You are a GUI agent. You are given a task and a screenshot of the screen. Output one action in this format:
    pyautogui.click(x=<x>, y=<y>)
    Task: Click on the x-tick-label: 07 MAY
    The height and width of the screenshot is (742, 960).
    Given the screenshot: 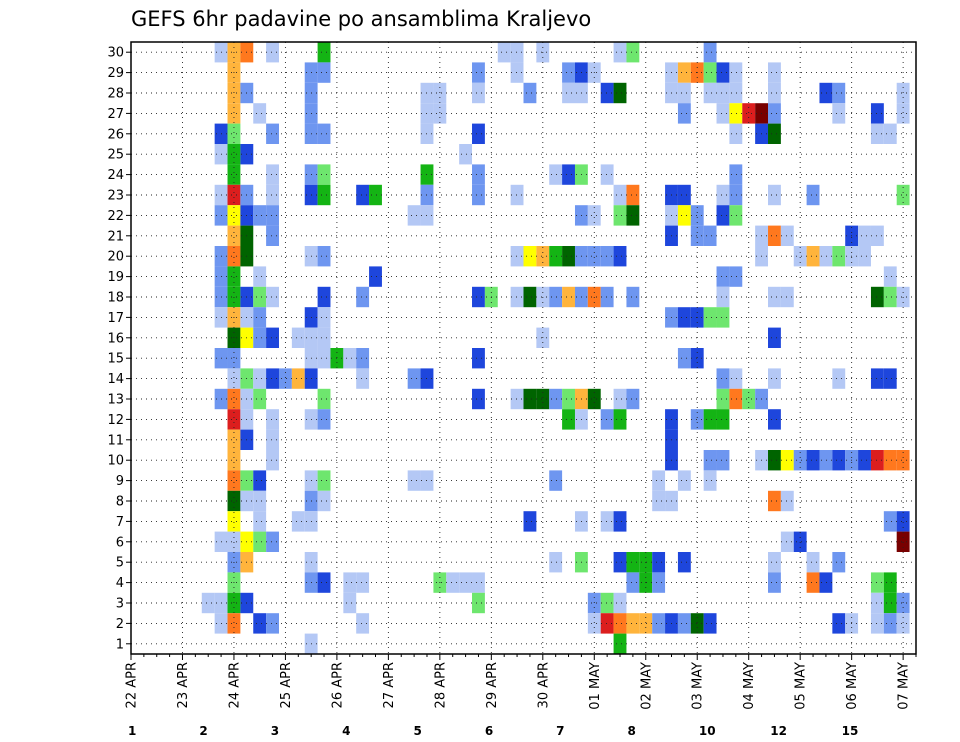 What is the action you would take?
    pyautogui.click(x=904, y=686)
    